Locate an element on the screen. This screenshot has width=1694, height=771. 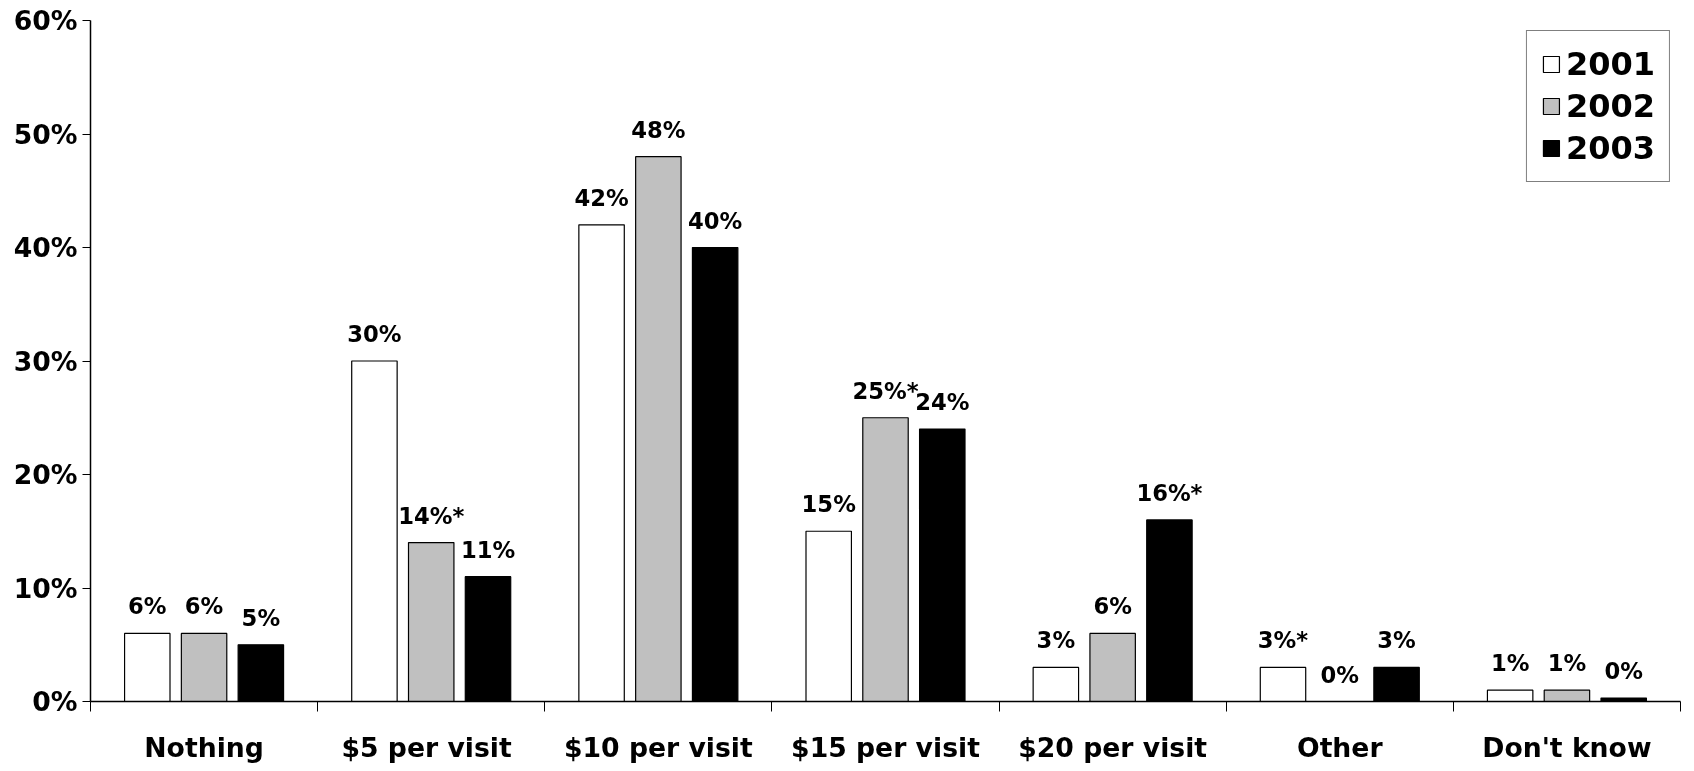
data-label: 3%* is located at coordinates (1283, 640).